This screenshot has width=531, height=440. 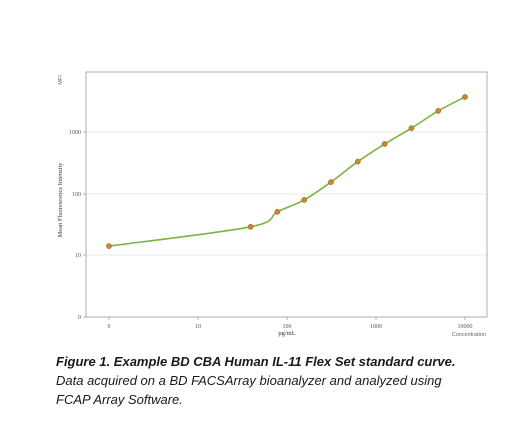 I want to click on x-tick-labels: 0 10 100 1000 10000, so click(x=290, y=323).